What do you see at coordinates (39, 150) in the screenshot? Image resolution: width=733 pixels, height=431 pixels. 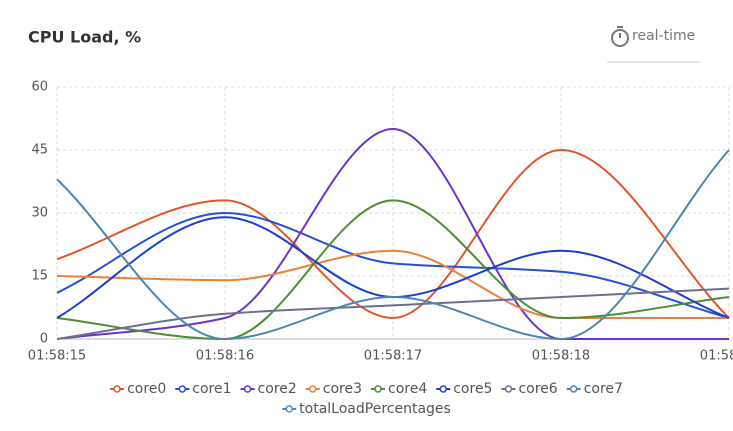 I see `y-tick-label: 45` at bounding box center [39, 150].